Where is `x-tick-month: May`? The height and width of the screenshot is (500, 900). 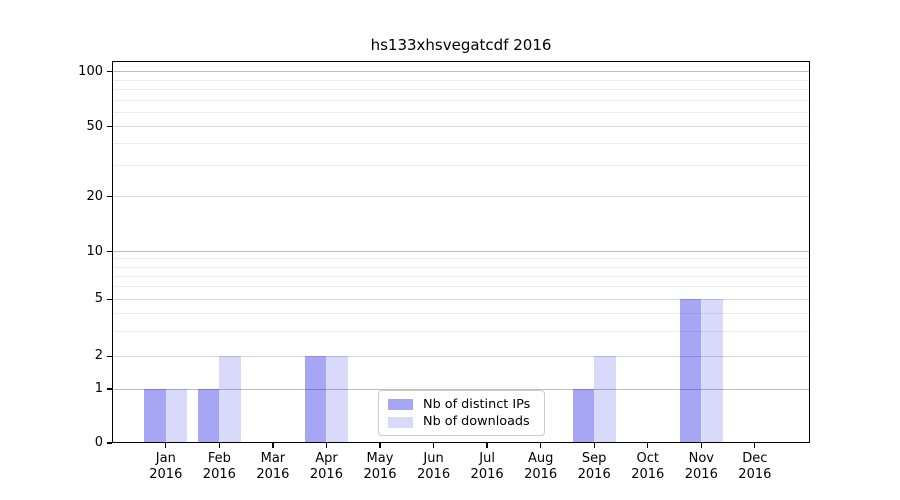 x-tick-month: May is located at coordinates (380, 458).